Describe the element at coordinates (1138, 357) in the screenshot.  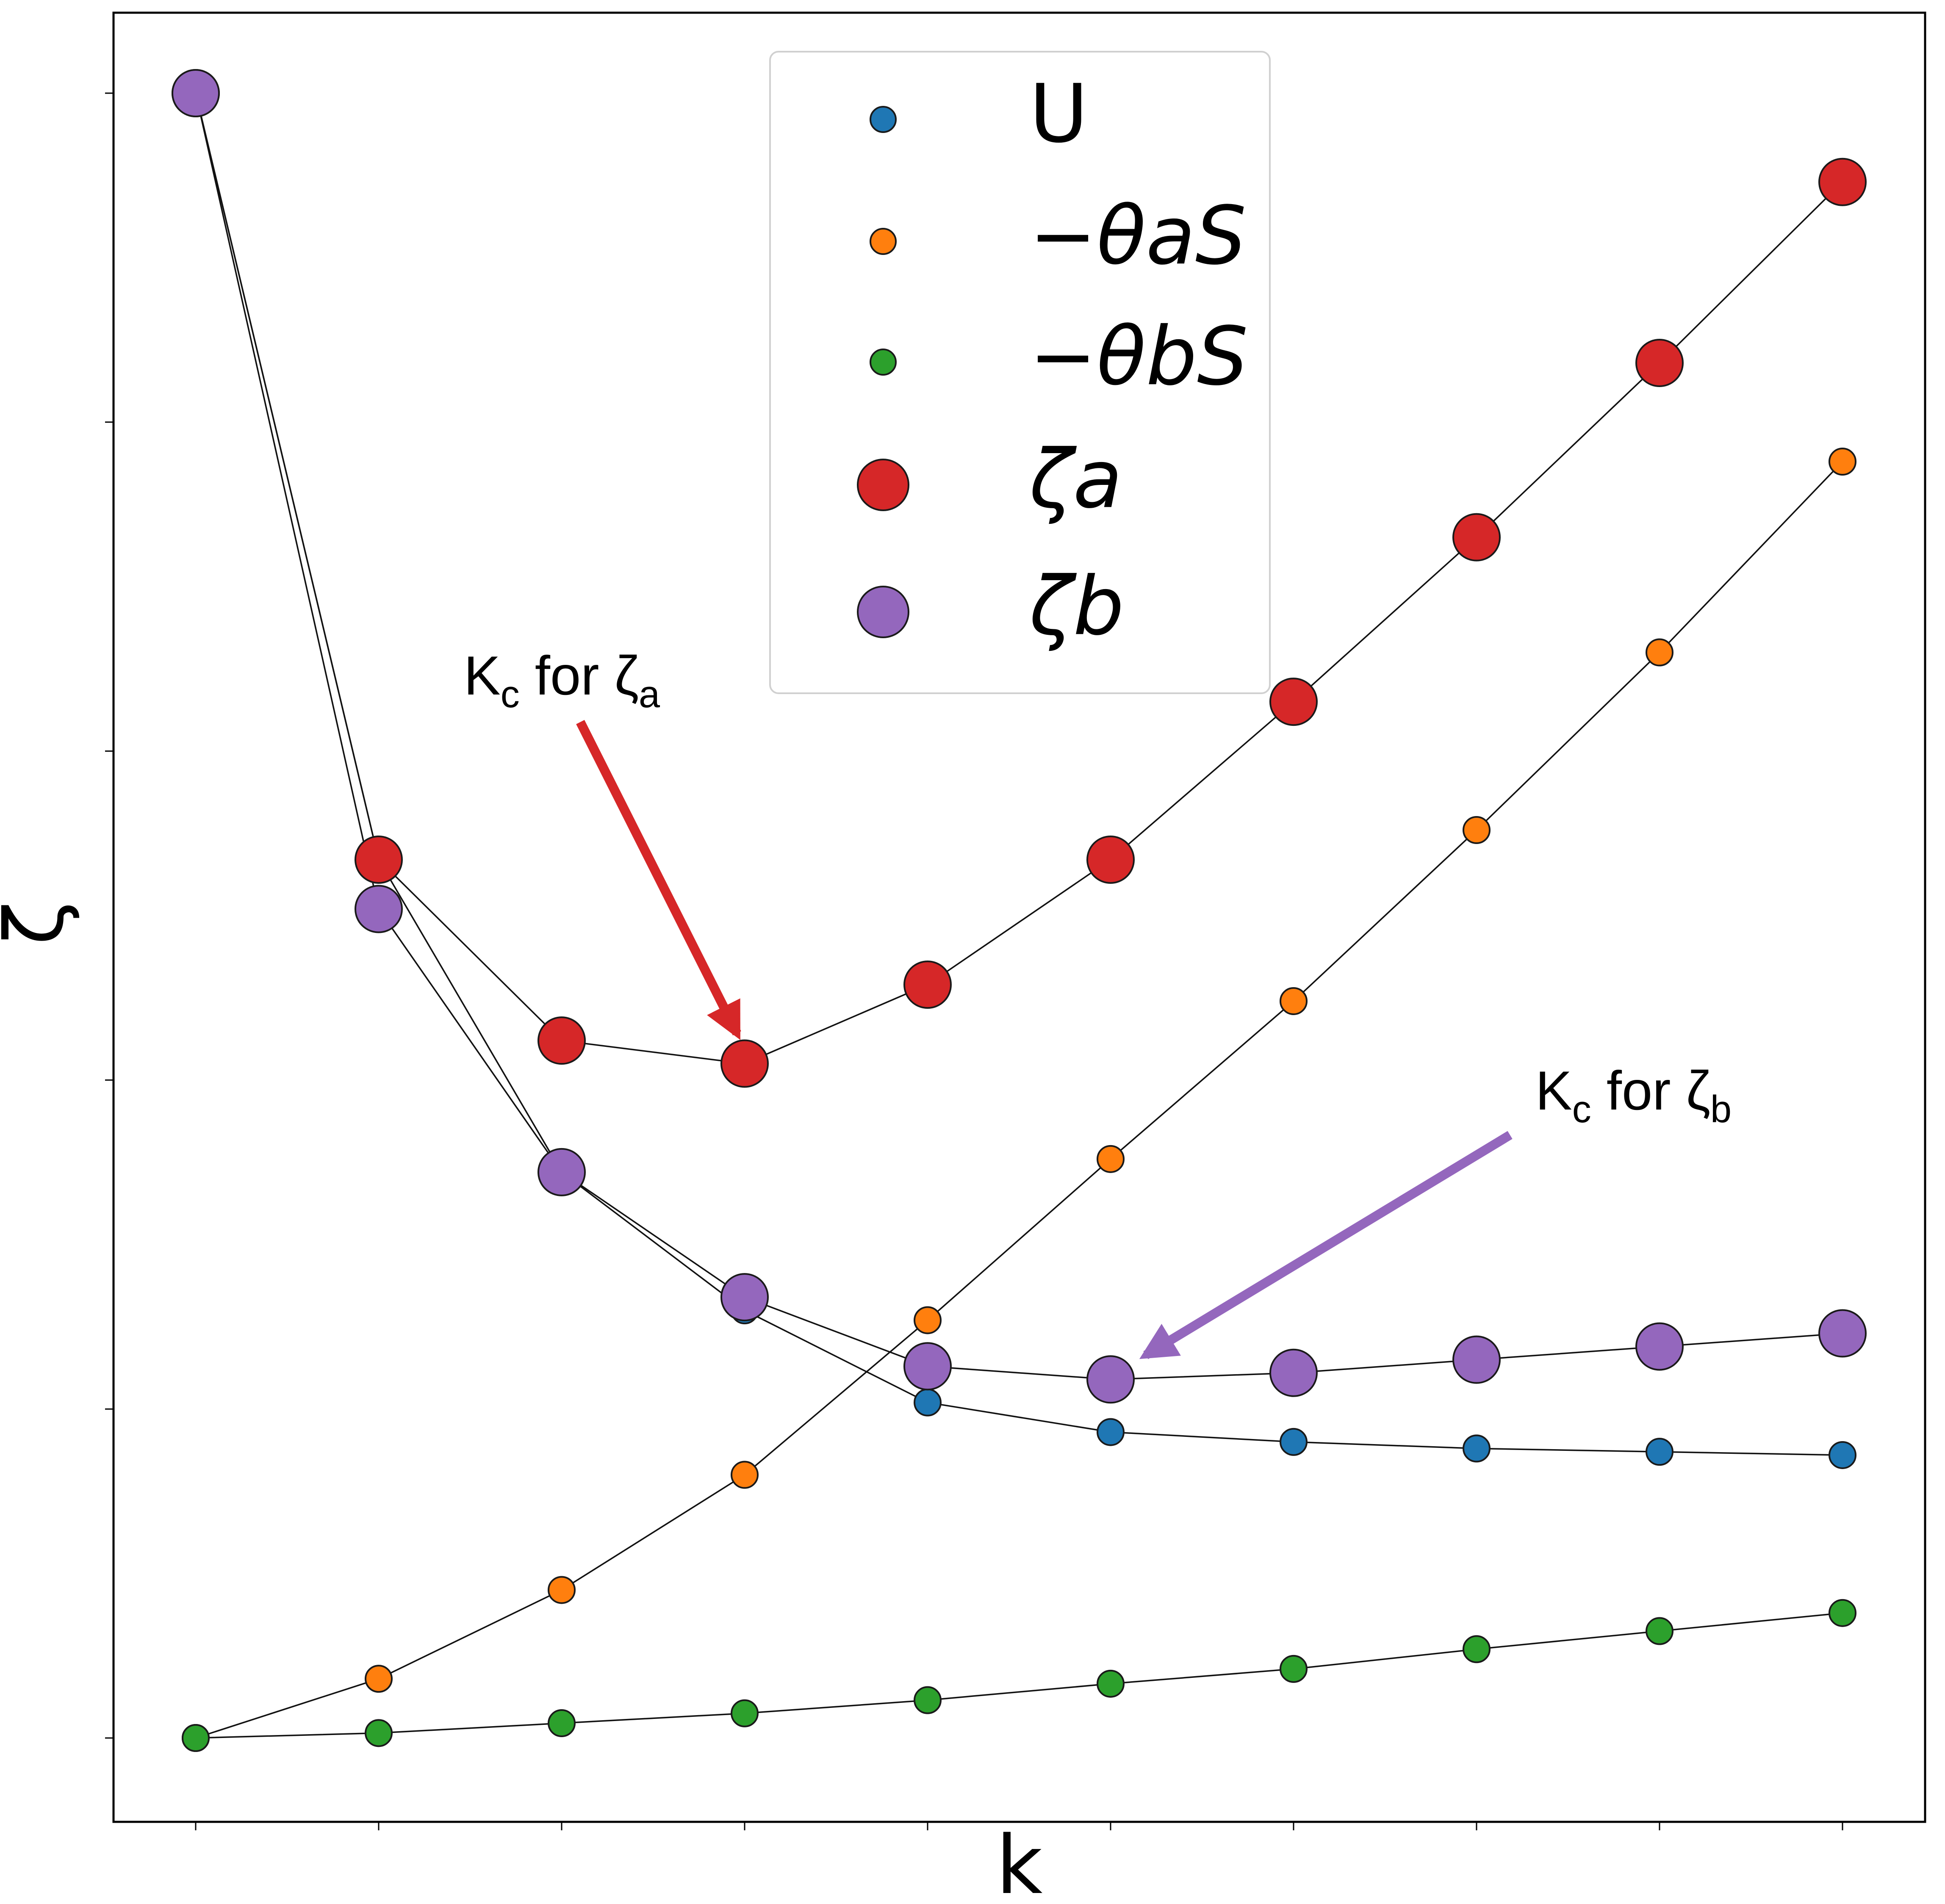
I see `legend-label: −θbS` at that location.